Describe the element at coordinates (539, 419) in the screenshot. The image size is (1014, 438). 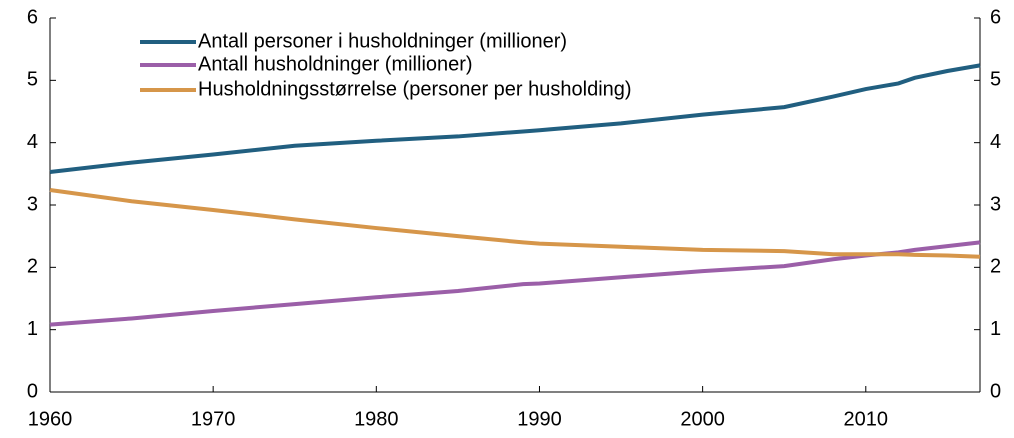
I see `x-tick-label: 1990` at that location.